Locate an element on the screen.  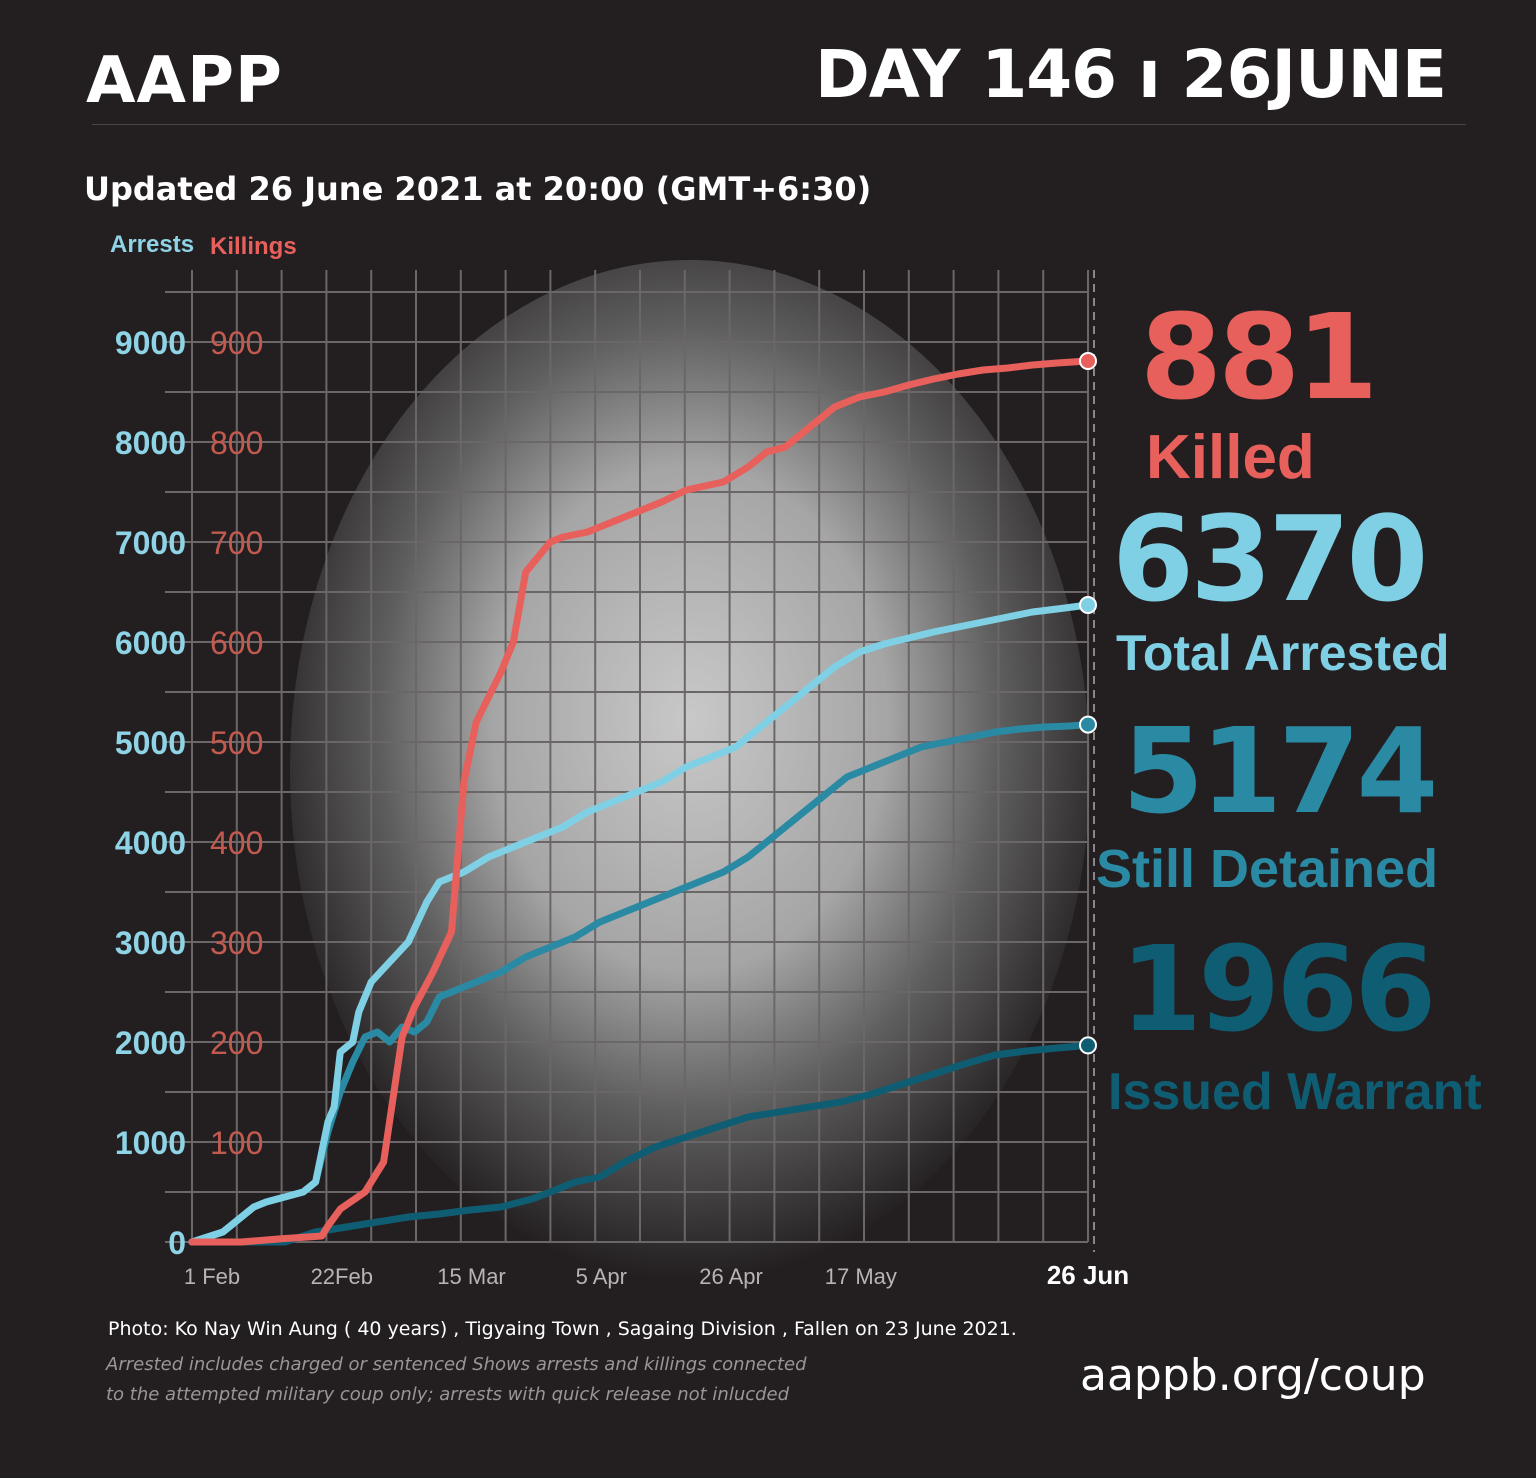
arrests-tick-label: 1000 is located at coordinates (150, 1143).